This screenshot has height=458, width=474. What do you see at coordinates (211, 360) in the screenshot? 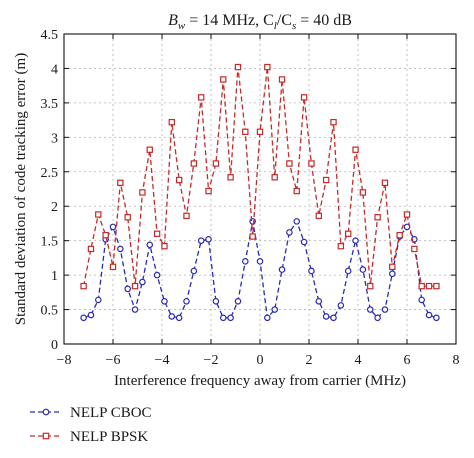
I see `x-tick-label: −2` at bounding box center [211, 360].